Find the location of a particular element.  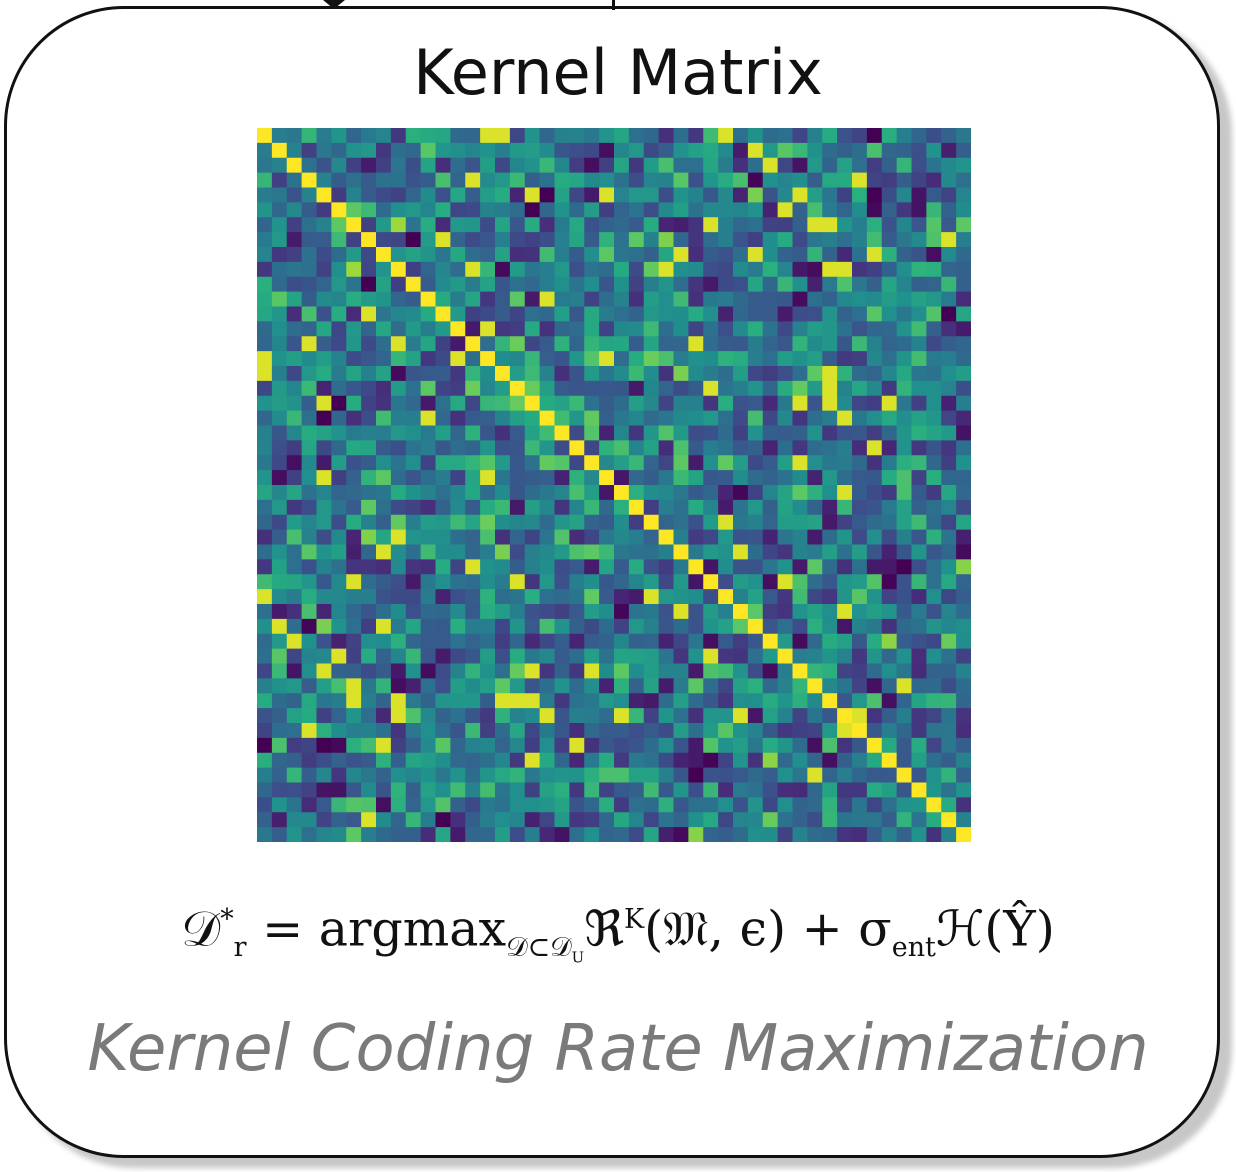

formula-sigma-sub: ent is located at coordinates (913, 948).